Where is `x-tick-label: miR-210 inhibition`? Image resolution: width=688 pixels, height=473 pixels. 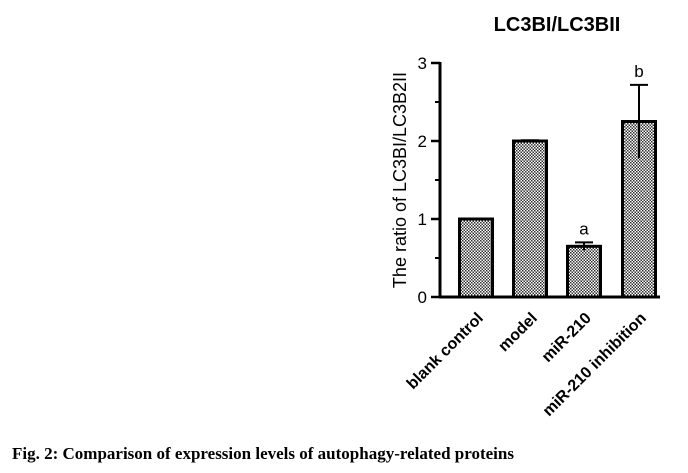
x-tick-label: miR-210 inhibition is located at coordinates (595, 365).